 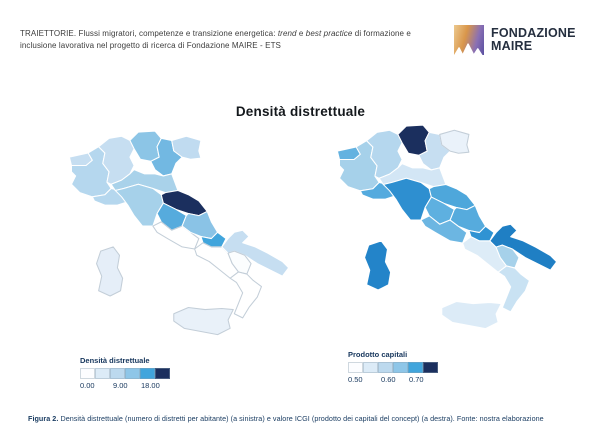 What do you see at coordinates (115, 360) in the screenshot?
I see `legend-title: Densità distrettuale` at bounding box center [115, 360].